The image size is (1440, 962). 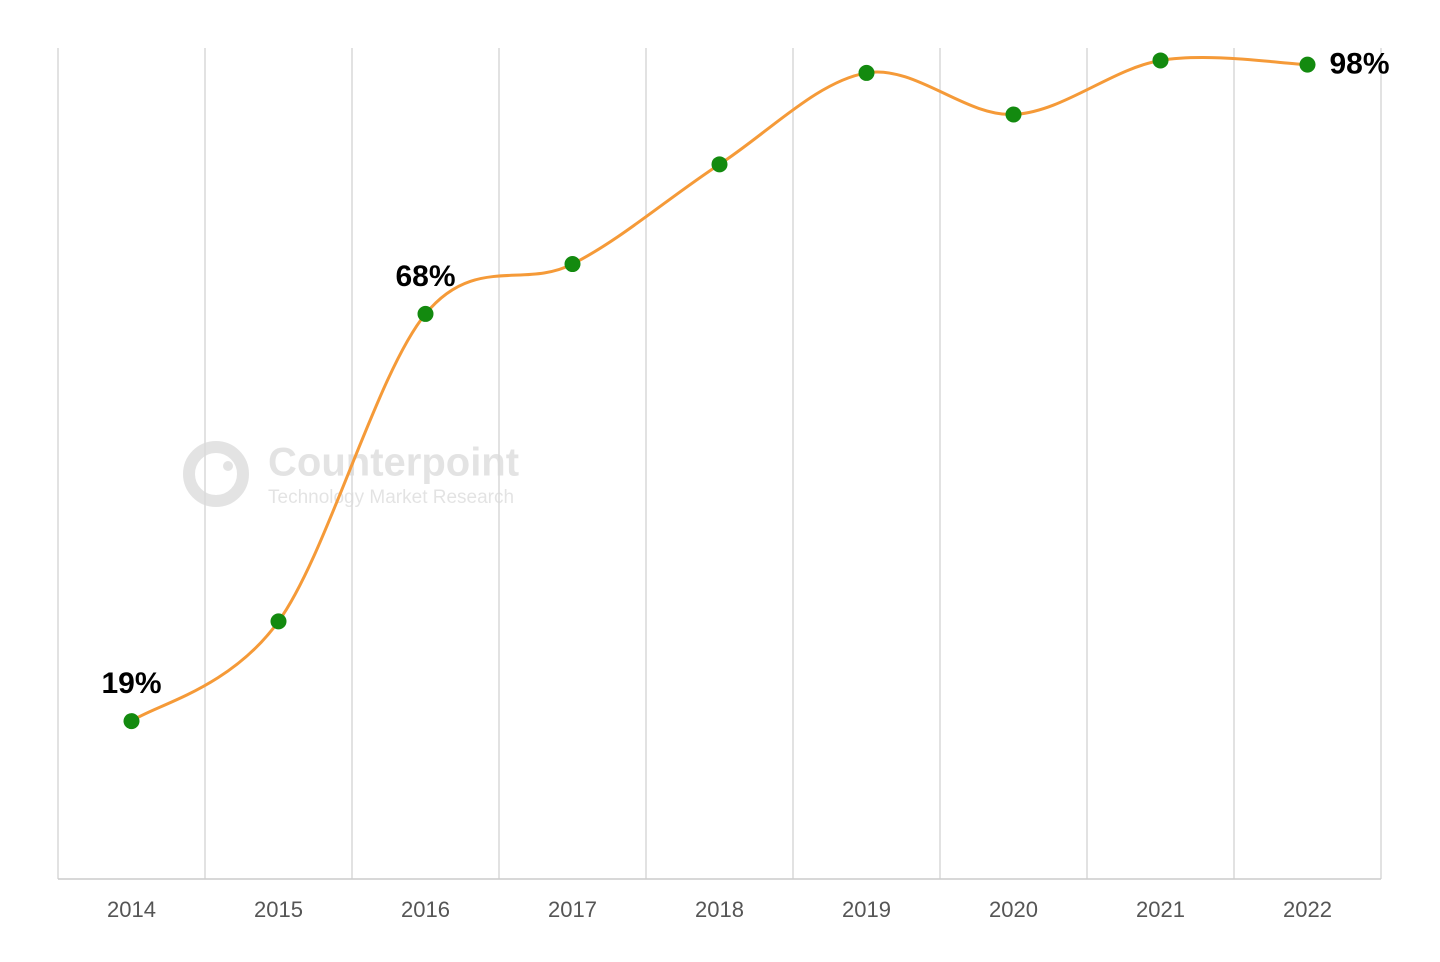 What do you see at coordinates (1160, 909) in the screenshot?
I see `x-tick-label: 2021` at bounding box center [1160, 909].